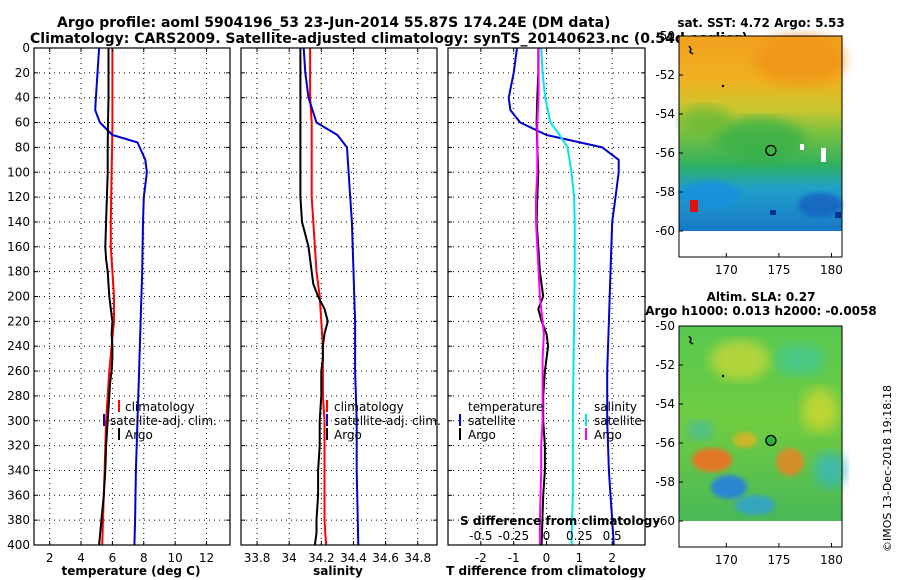  Describe the element at coordinates (694, 206) in the screenshot. I see `sst-hot-pixel` at that location.